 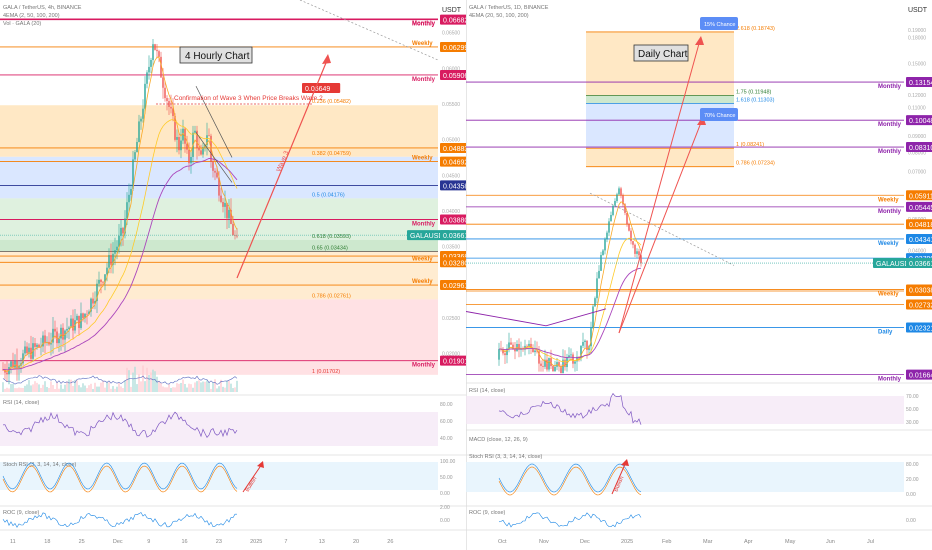 I want to click on right-stoch-tick: 80.00, so click(x=912, y=465).